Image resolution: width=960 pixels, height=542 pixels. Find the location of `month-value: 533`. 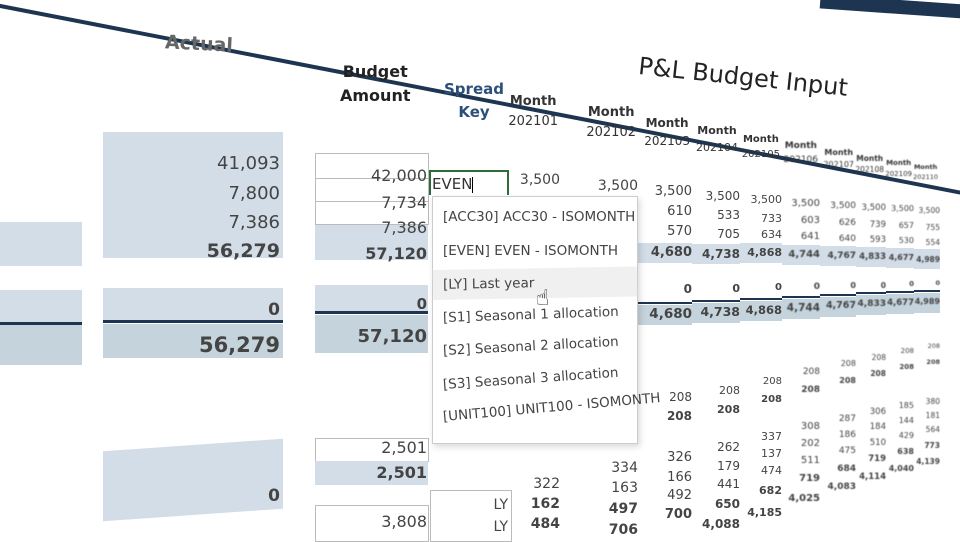

month-value: 533 is located at coordinates (728, 214).